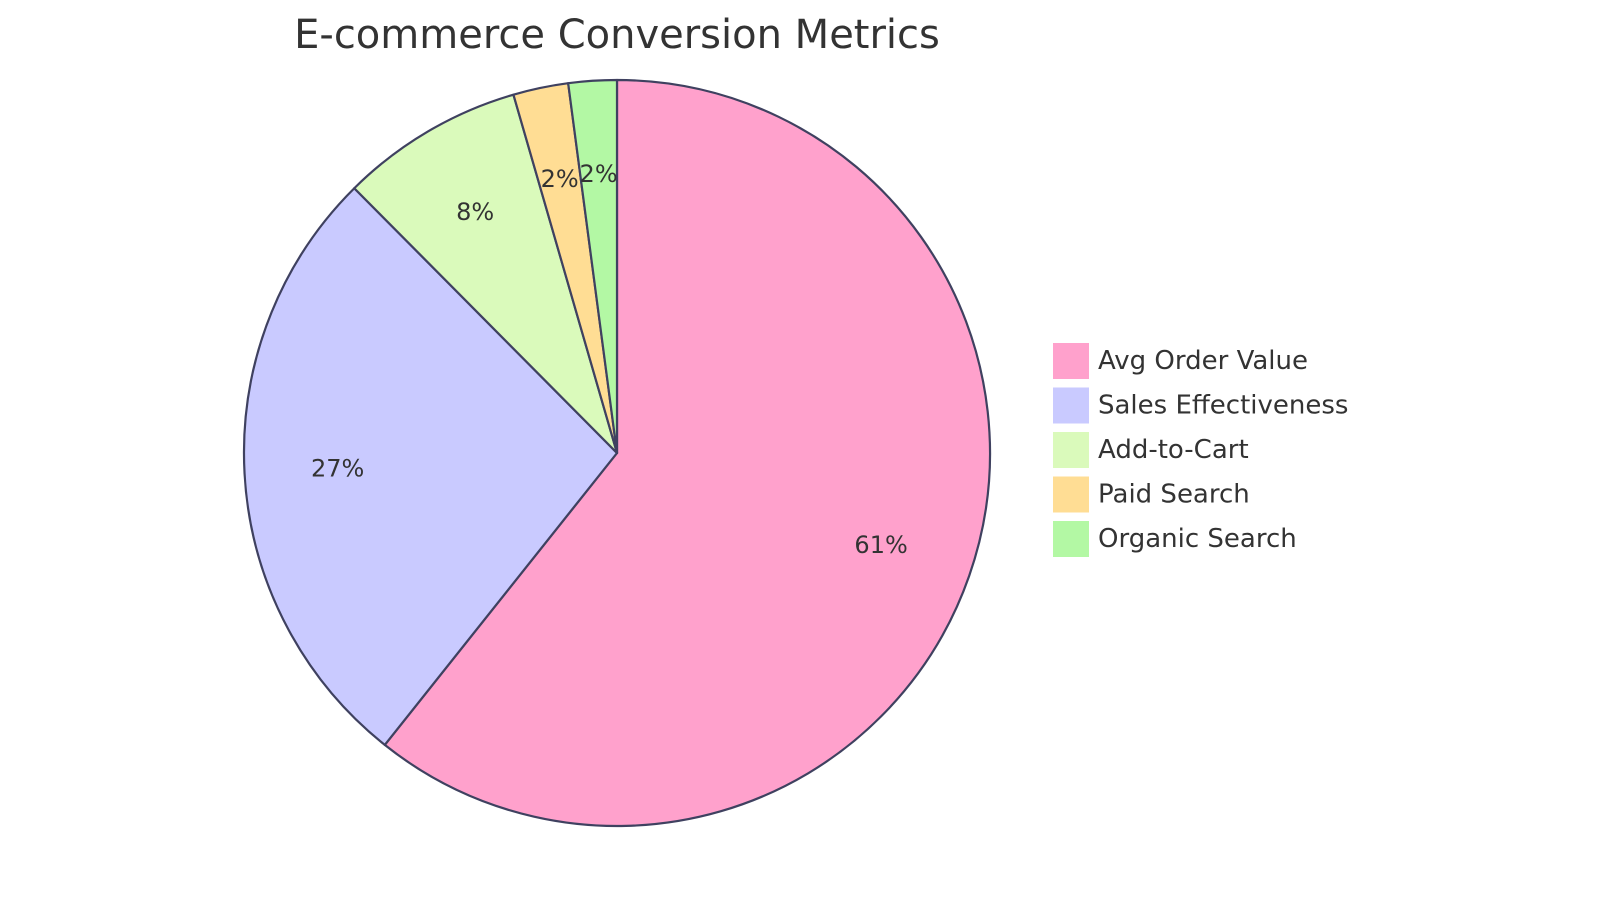  What do you see at coordinates (475, 212) in the screenshot?
I see `pie-slice-label: 8%` at bounding box center [475, 212].